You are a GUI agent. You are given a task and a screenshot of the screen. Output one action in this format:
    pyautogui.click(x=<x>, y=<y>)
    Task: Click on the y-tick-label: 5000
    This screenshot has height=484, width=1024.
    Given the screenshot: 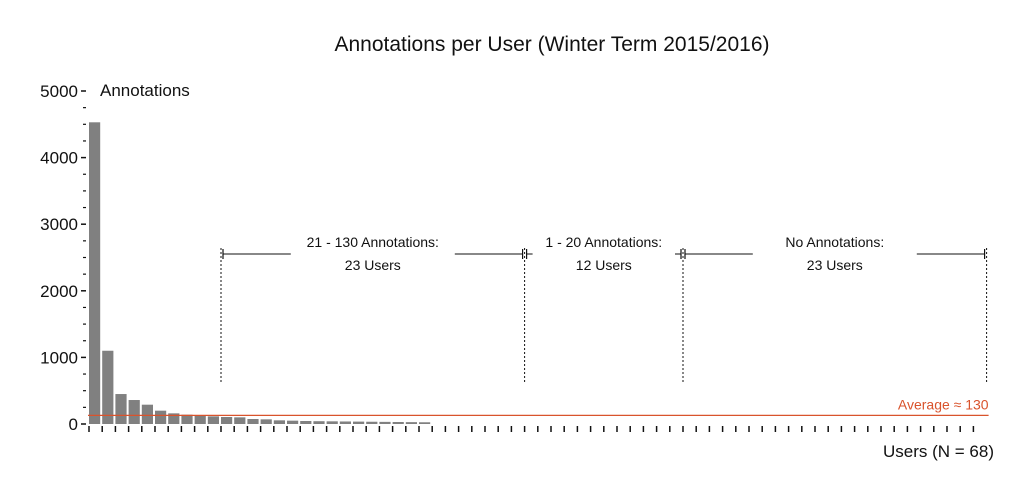 What is the action you would take?
    pyautogui.click(x=59, y=91)
    